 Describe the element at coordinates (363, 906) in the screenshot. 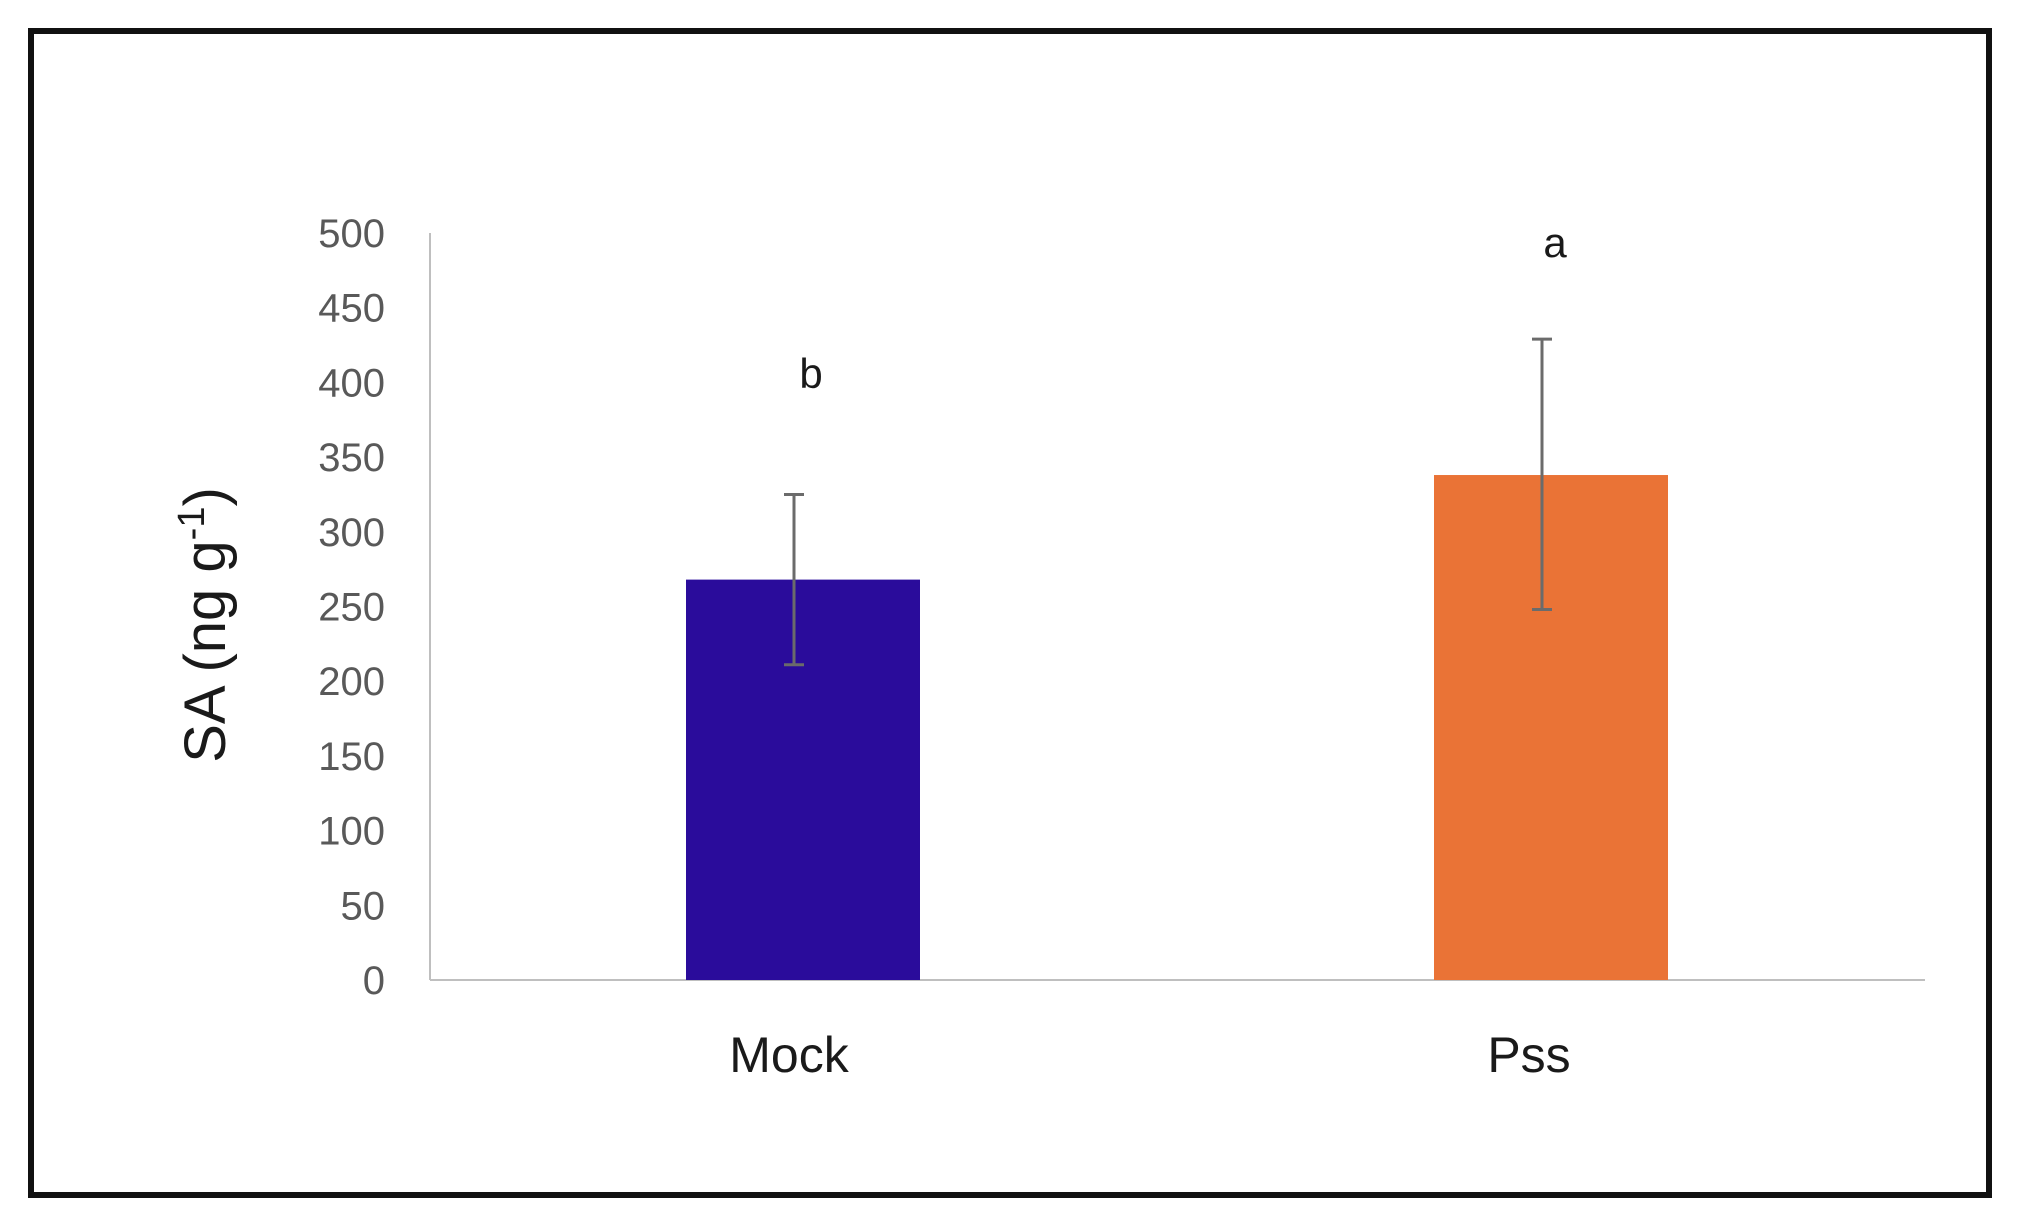

I see `y-tick-label: 50` at that location.